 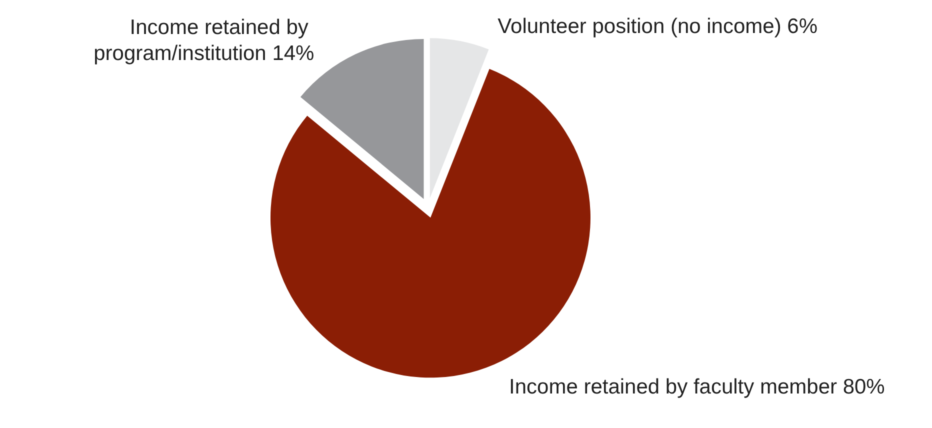 I want to click on slice-label: Volunteer position (no income) 6%, so click(x=658, y=26).